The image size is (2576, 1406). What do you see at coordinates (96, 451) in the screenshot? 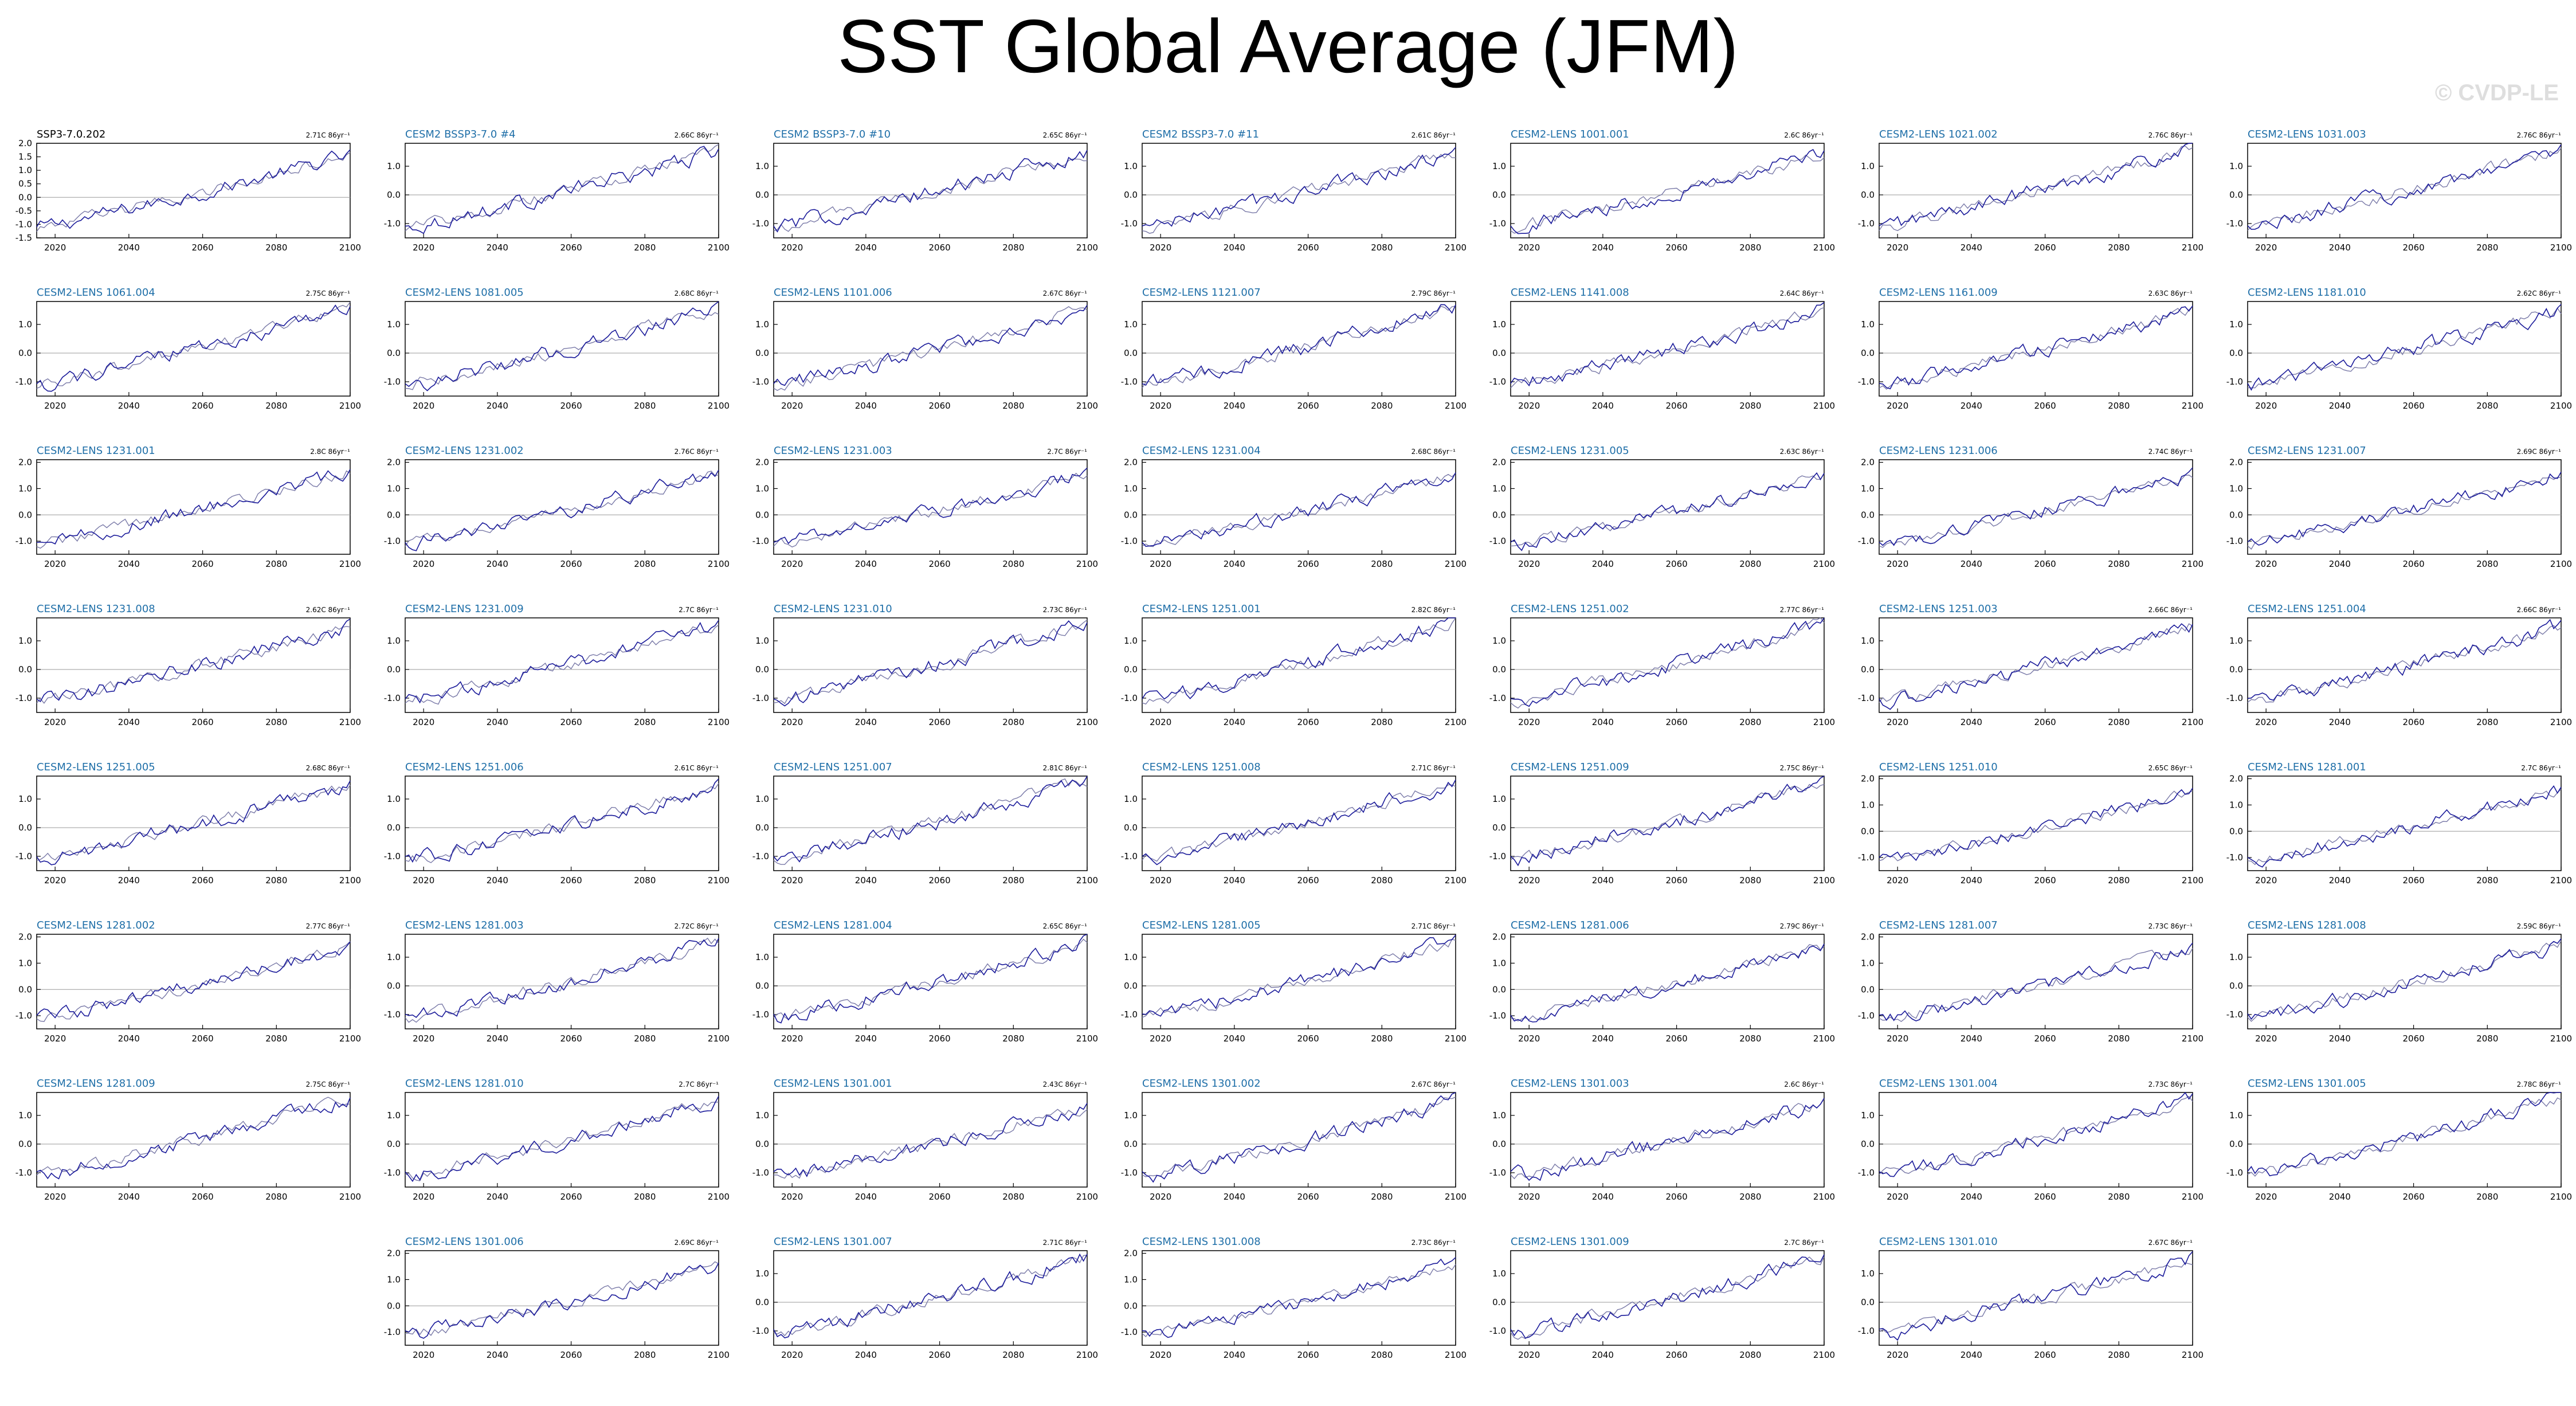
I see `panel-label: CESM2-LENS 1231.001` at bounding box center [96, 451].